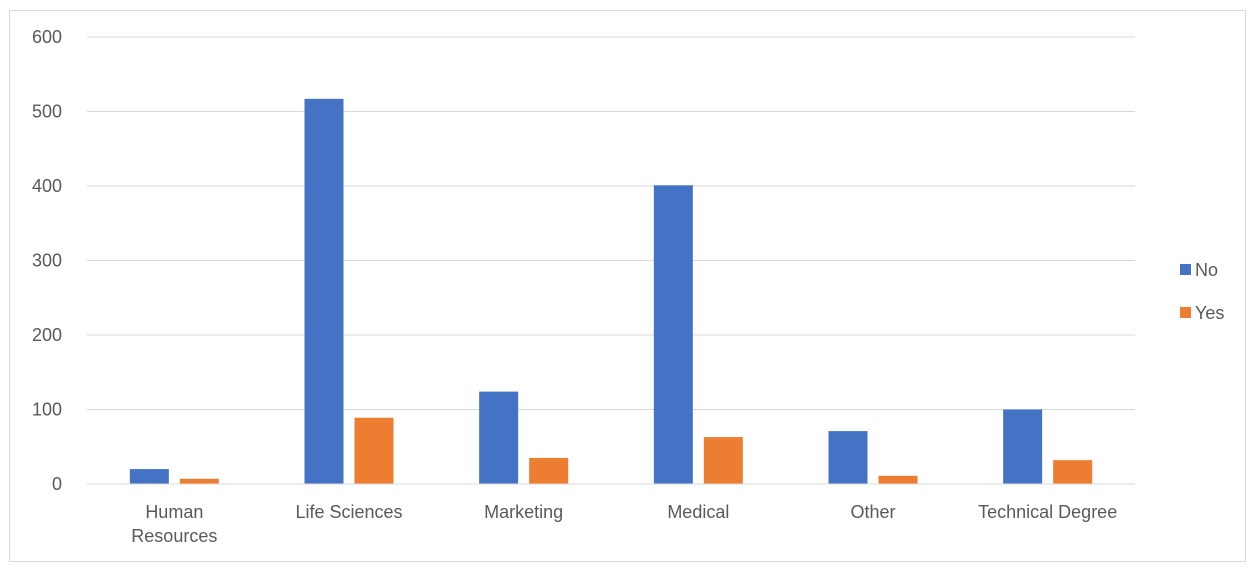 This screenshot has width=1255, height=572. I want to click on legend: No Yes, so click(1202, 291).